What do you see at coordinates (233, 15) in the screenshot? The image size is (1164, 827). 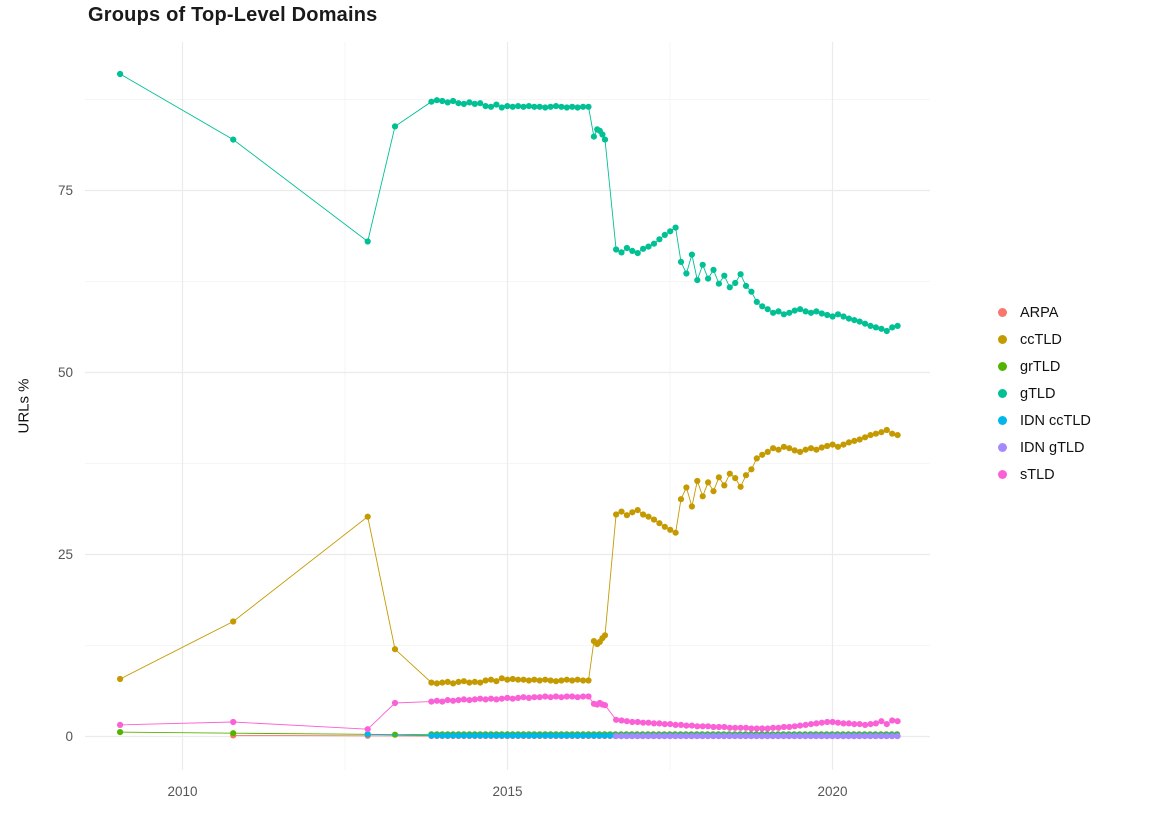 I see `chart-title: Groups of Top-Level Domains` at bounding box center [233, 15].